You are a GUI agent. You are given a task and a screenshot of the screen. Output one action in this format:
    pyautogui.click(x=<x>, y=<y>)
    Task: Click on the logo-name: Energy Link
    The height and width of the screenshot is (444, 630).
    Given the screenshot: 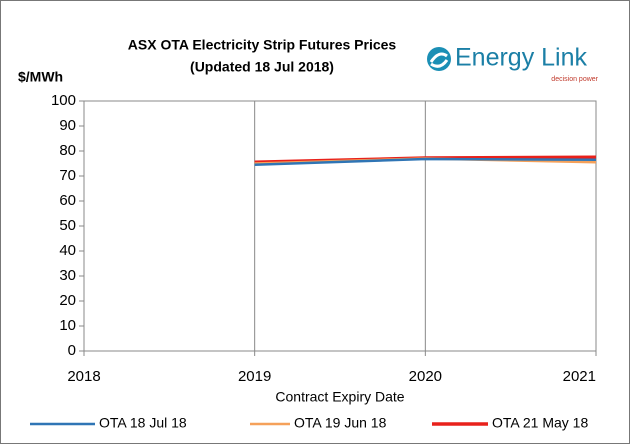 What is the action you would take?
    pyautogui.click(x=521, y=58)
    